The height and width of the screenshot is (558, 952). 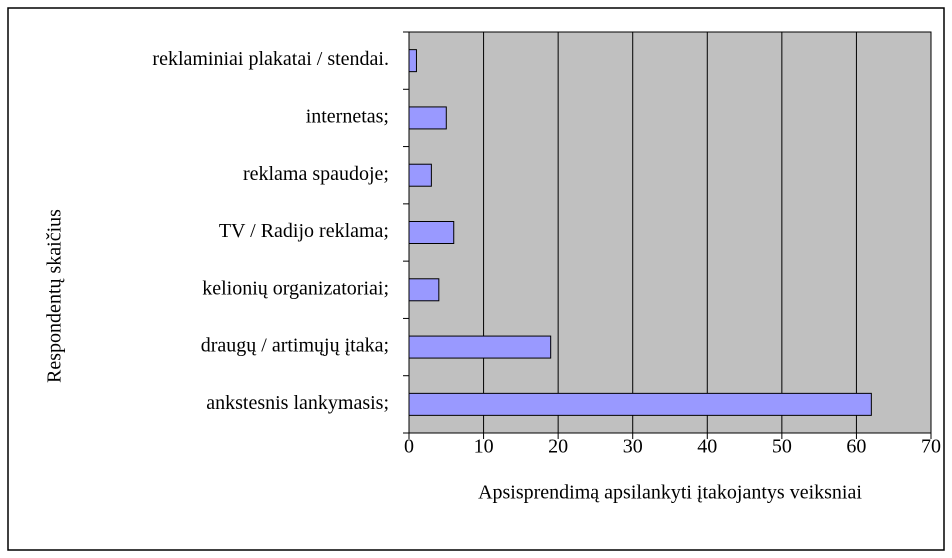 I want to click on x-tick-label: 50, so click(x=782, y=447).